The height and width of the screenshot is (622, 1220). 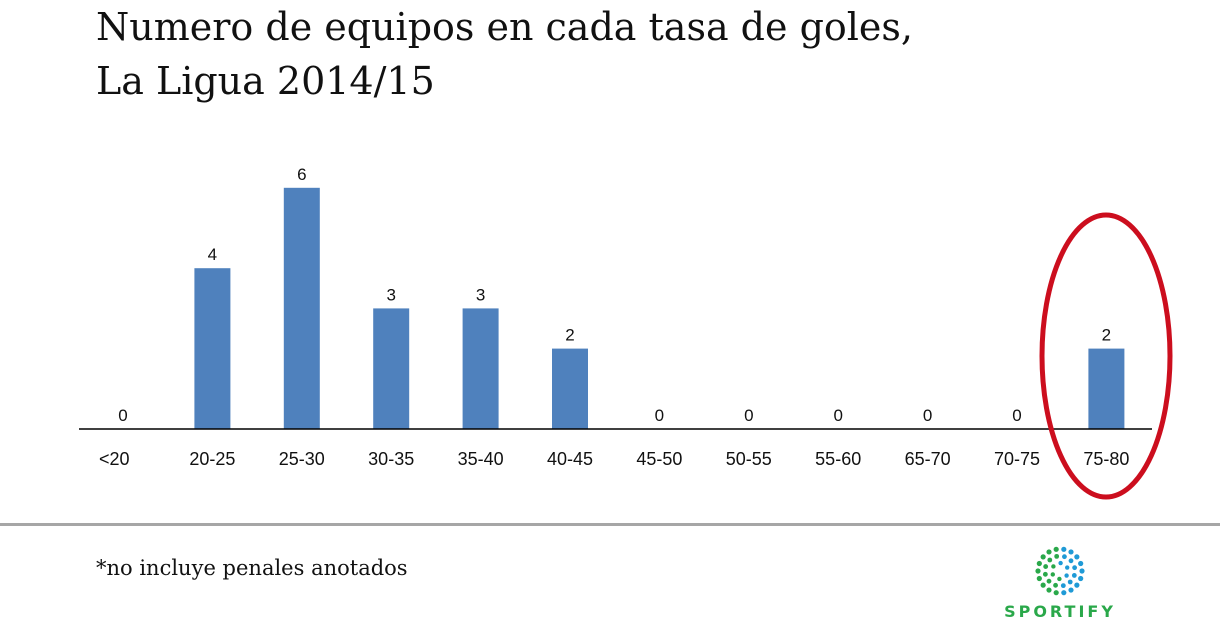 I want to click on tick-label-50-55: 50-55, so click(x=749, y=459).